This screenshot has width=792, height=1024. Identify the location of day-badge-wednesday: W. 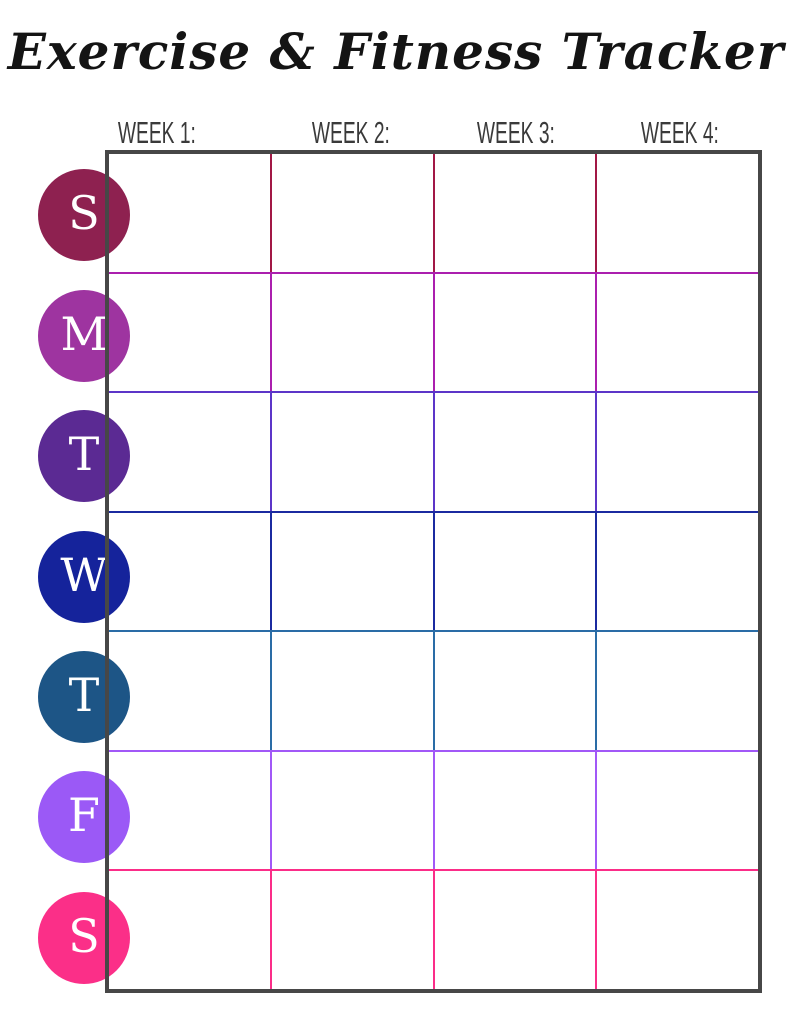
(84, 576).